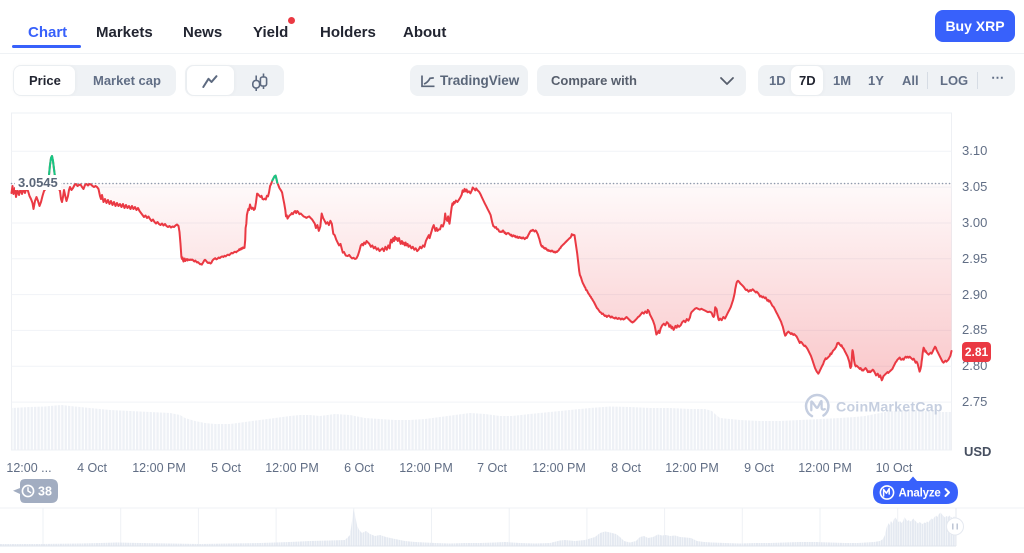 Image resolution: width=1024 pixels, height=553 pixels. I want to click on svg-text: Analyze, so click(920, 494).